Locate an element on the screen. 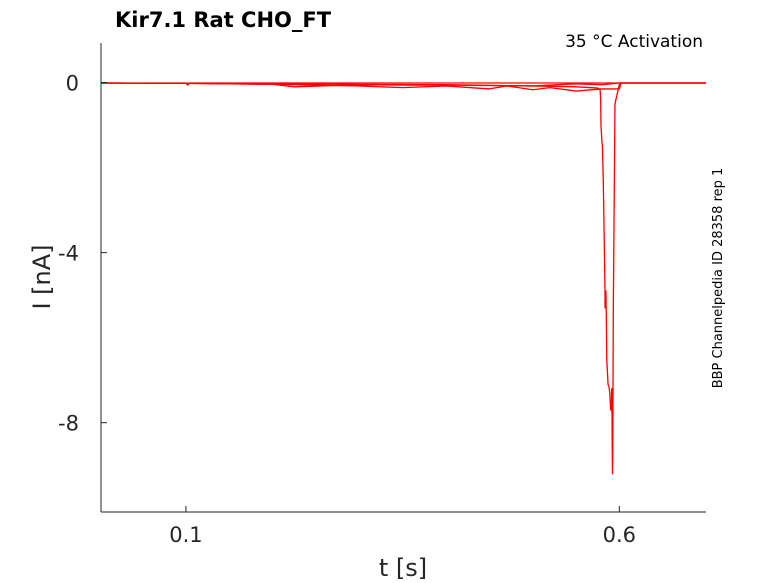 The height and width of the screenshot is (583, 778). x-axis-label: t [s] is located at coordinates (403, 568).